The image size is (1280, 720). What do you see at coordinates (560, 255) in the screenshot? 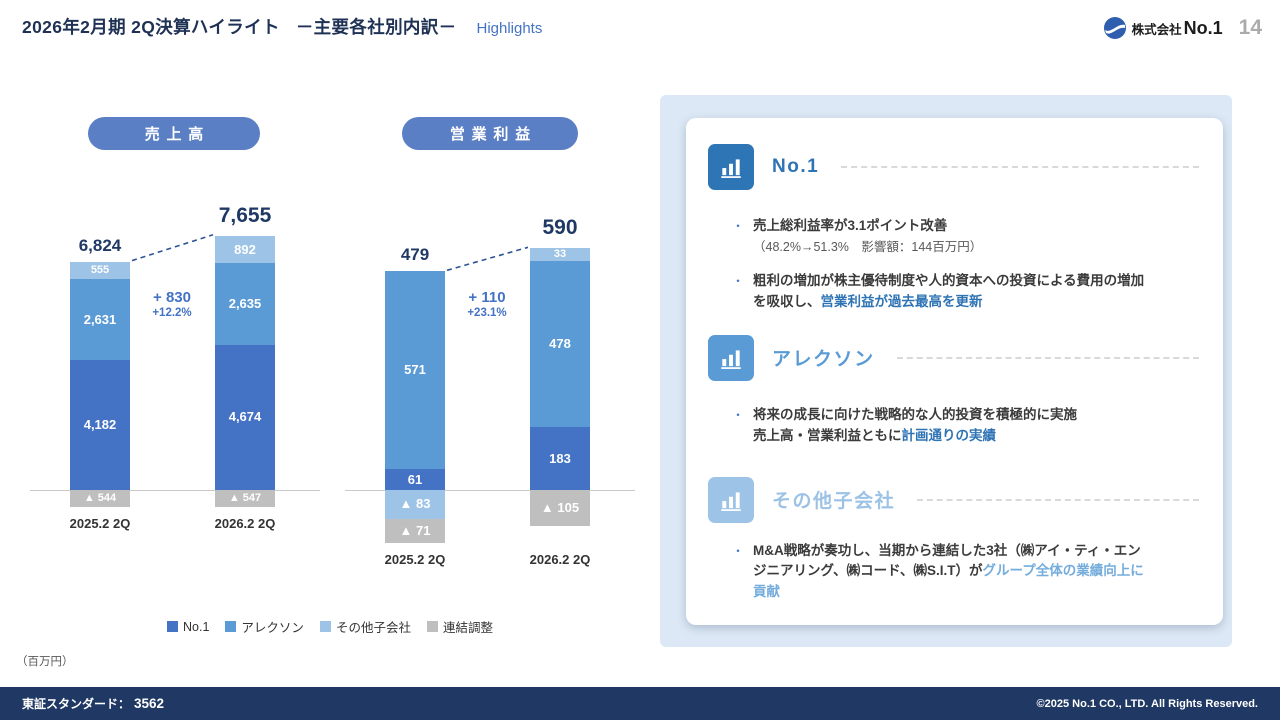
I see `bar-segment: 33` at bounding box center [560, 255].